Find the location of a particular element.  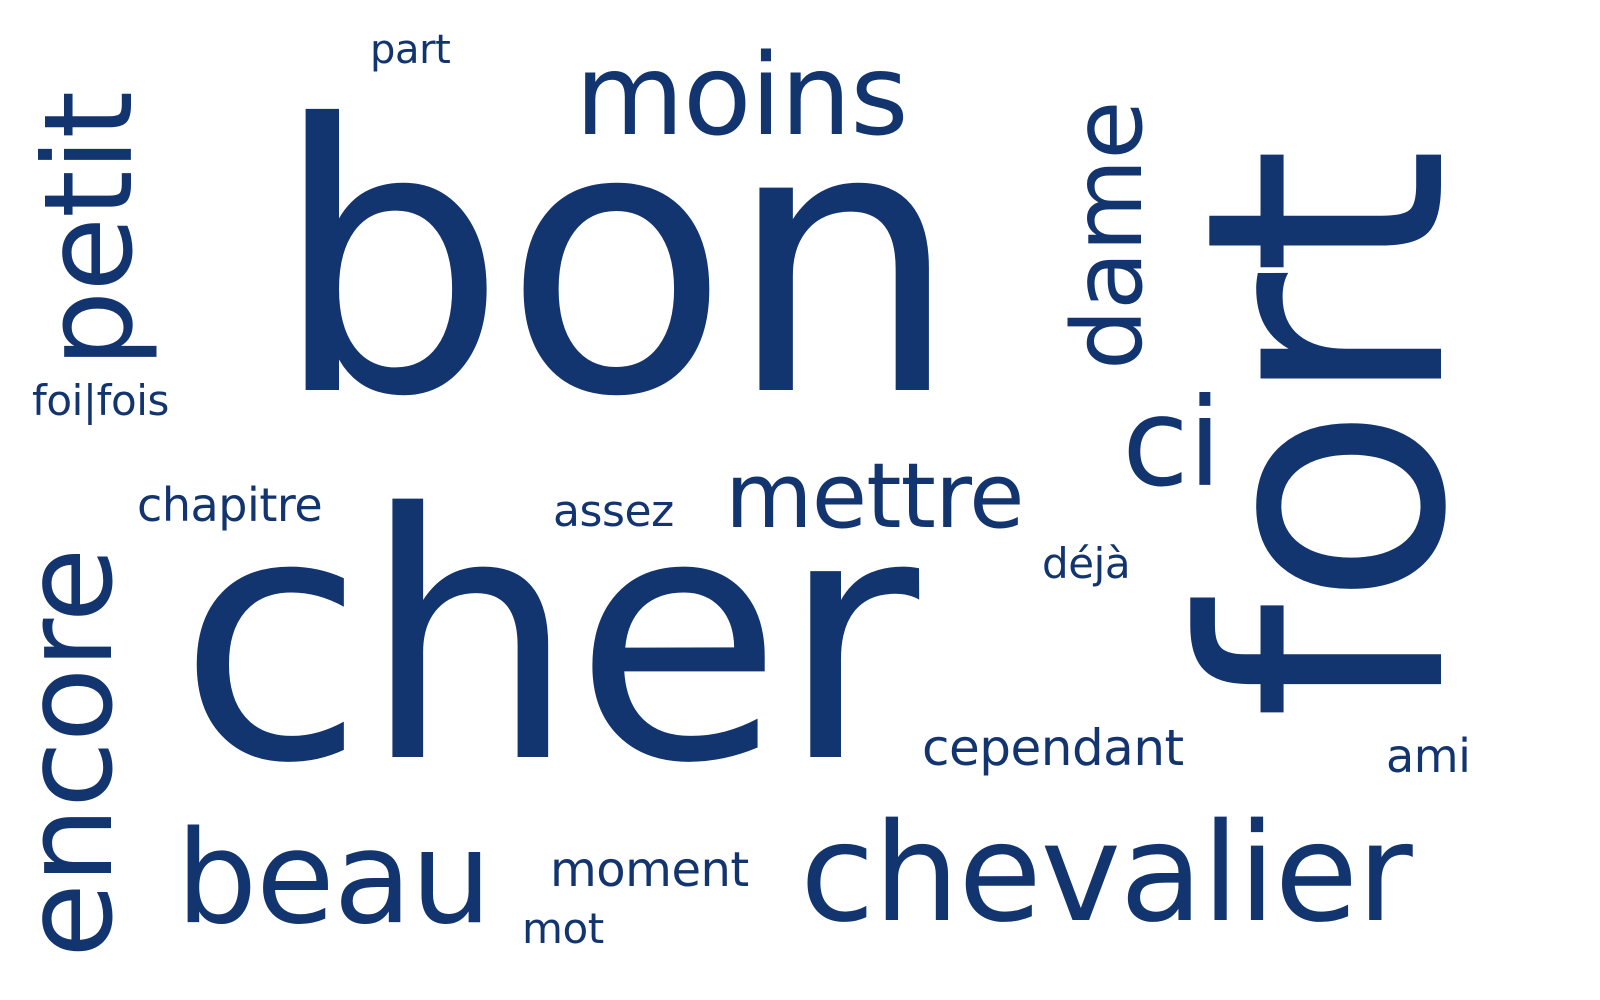

word-petit: petit is located at coordinates (89, 230).